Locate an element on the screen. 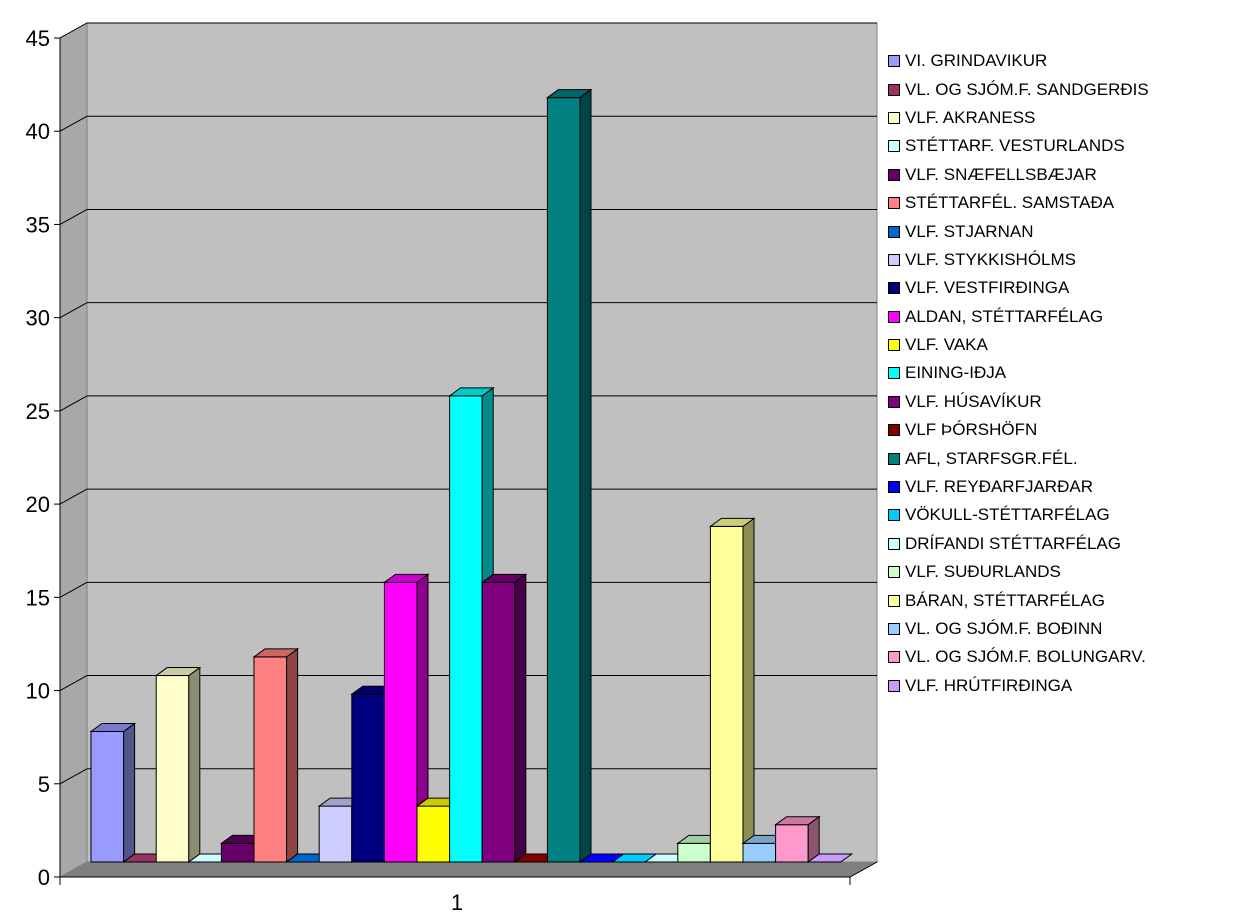  legend-label: ALDAN, STÉTTARFÉLAG is located at coordinates (1004, 316).